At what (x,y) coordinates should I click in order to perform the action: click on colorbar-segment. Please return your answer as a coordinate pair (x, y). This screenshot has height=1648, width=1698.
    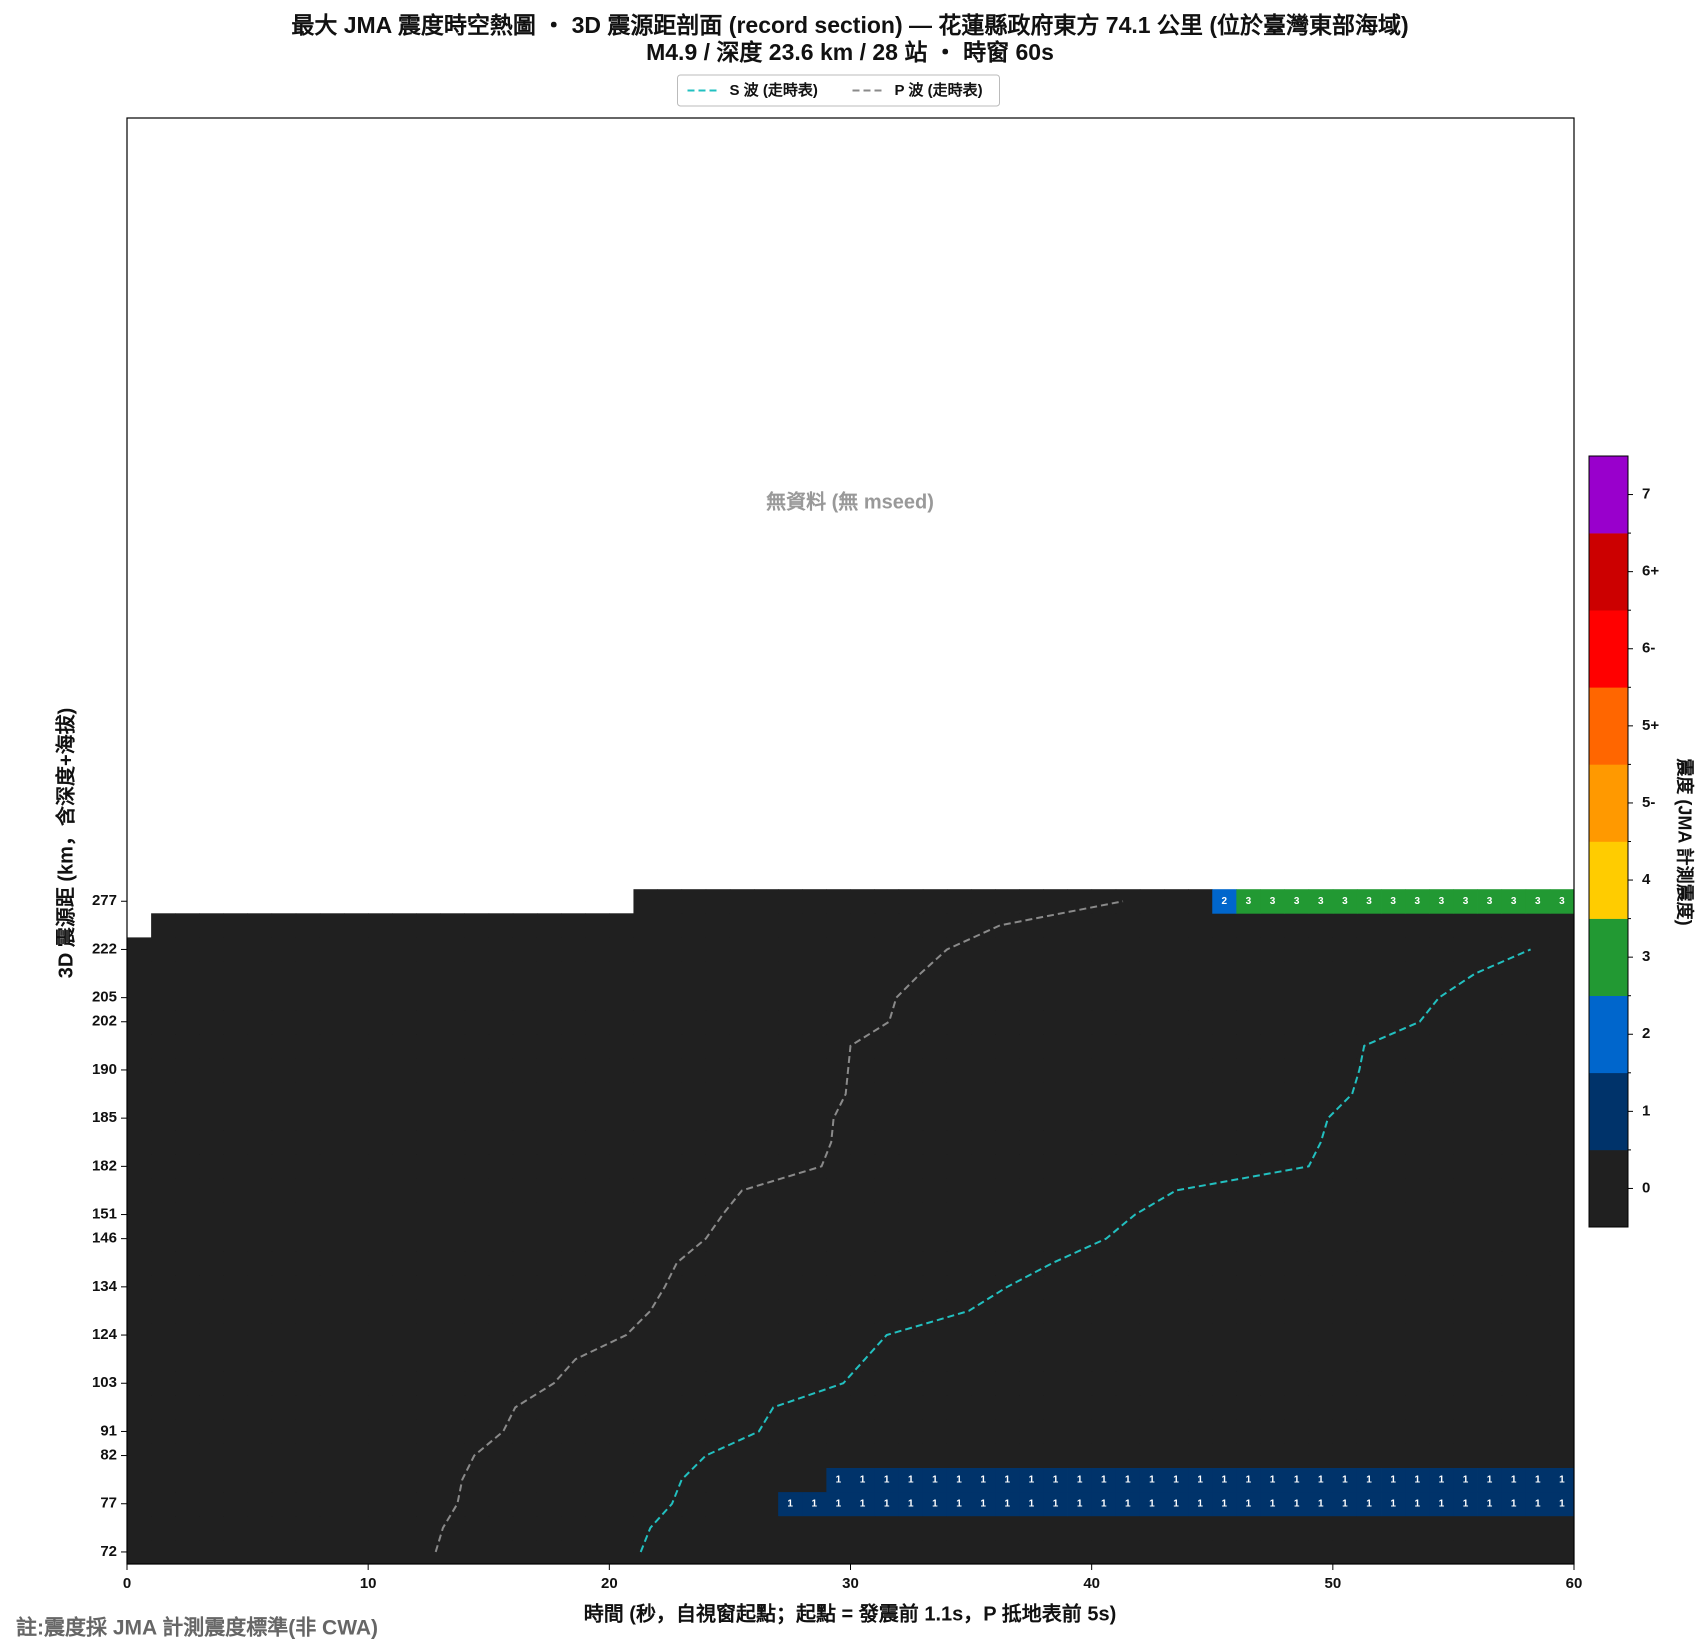
    Looking at the image, I should click on (1608, 880).